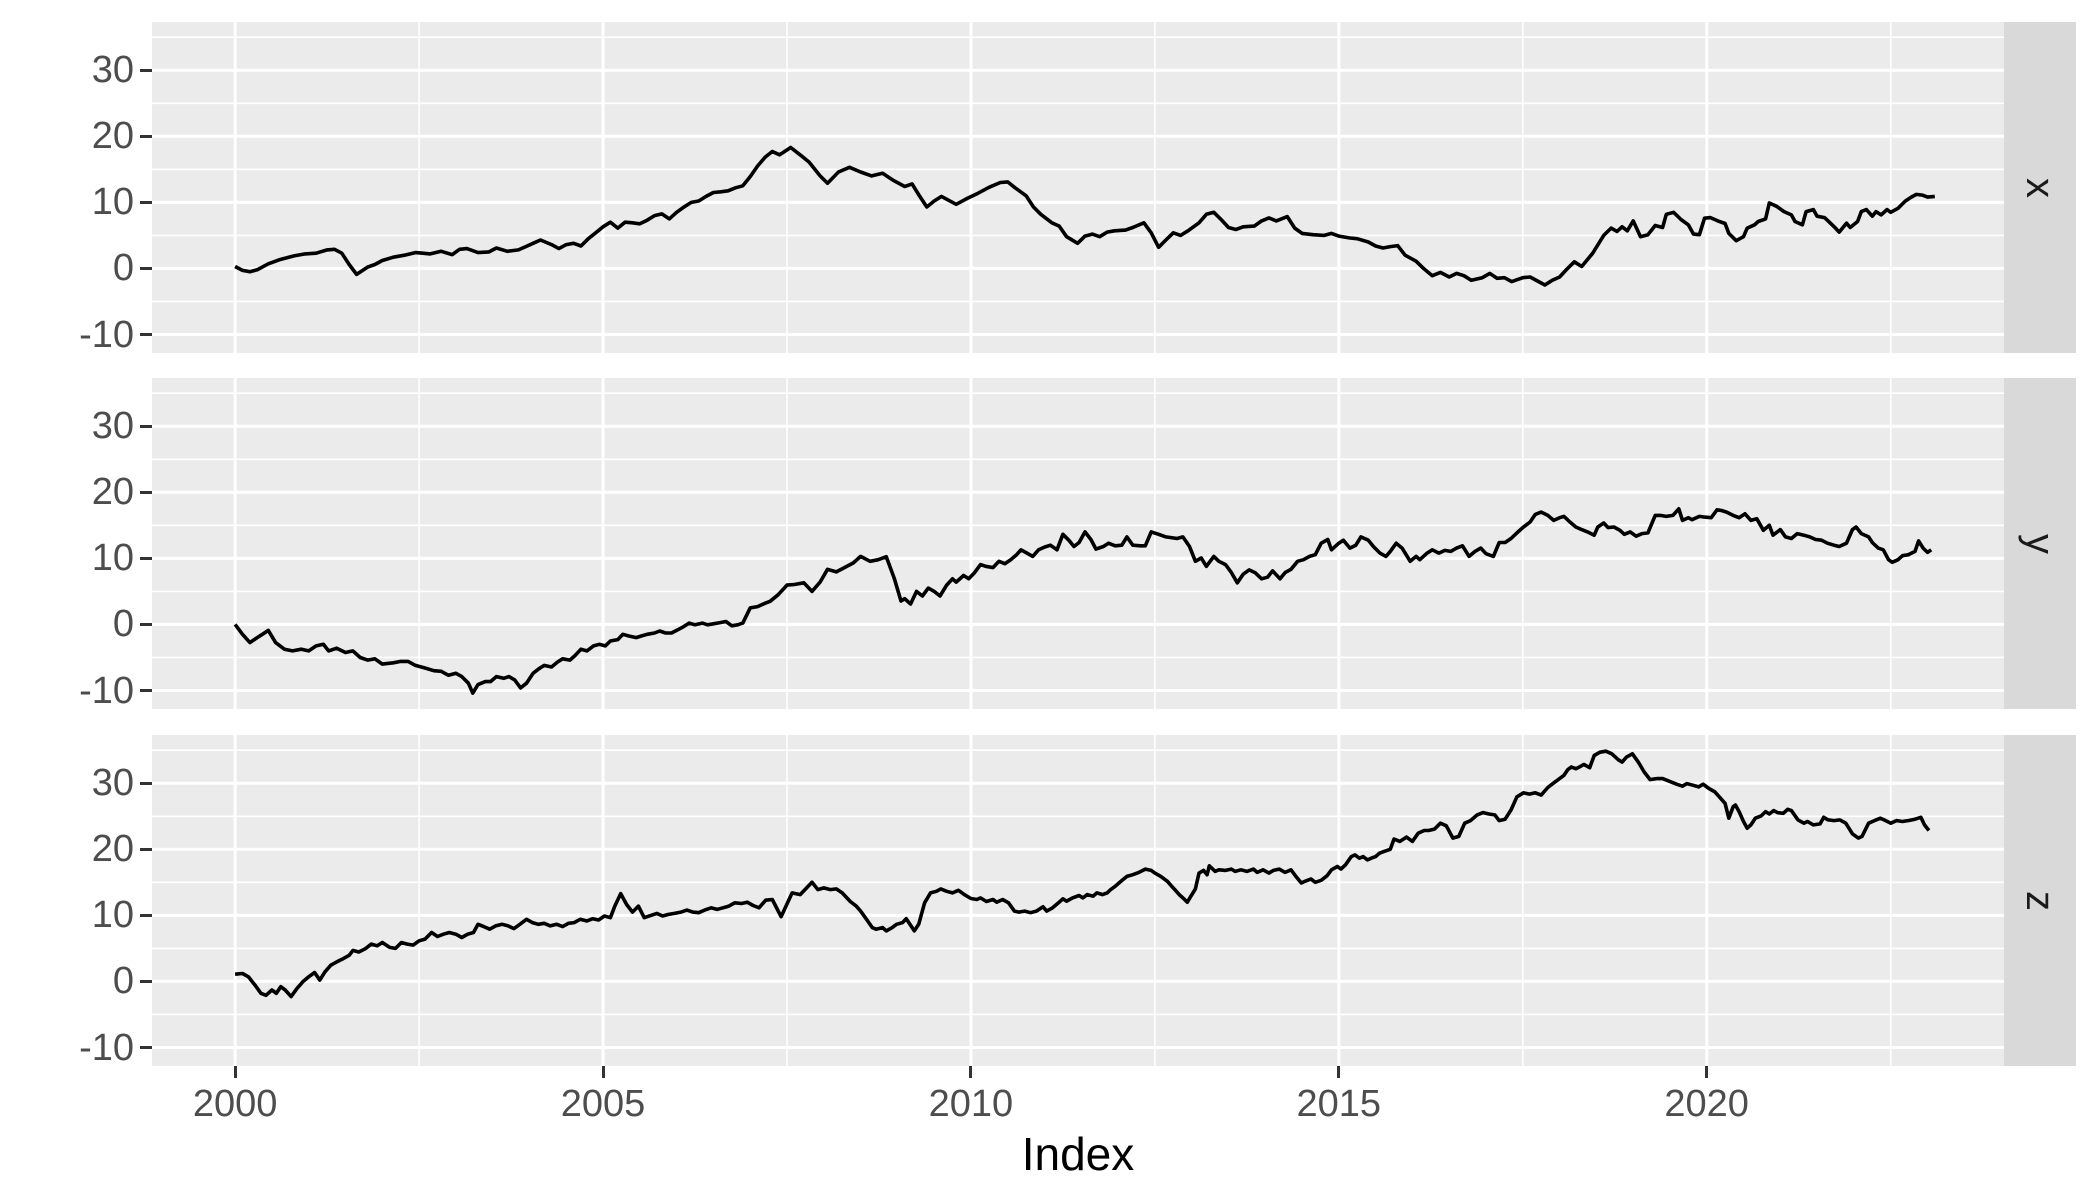 This screenshot has width=2100, height=1200. I want to click on facet-strip-label: x, so click(2040, 187).